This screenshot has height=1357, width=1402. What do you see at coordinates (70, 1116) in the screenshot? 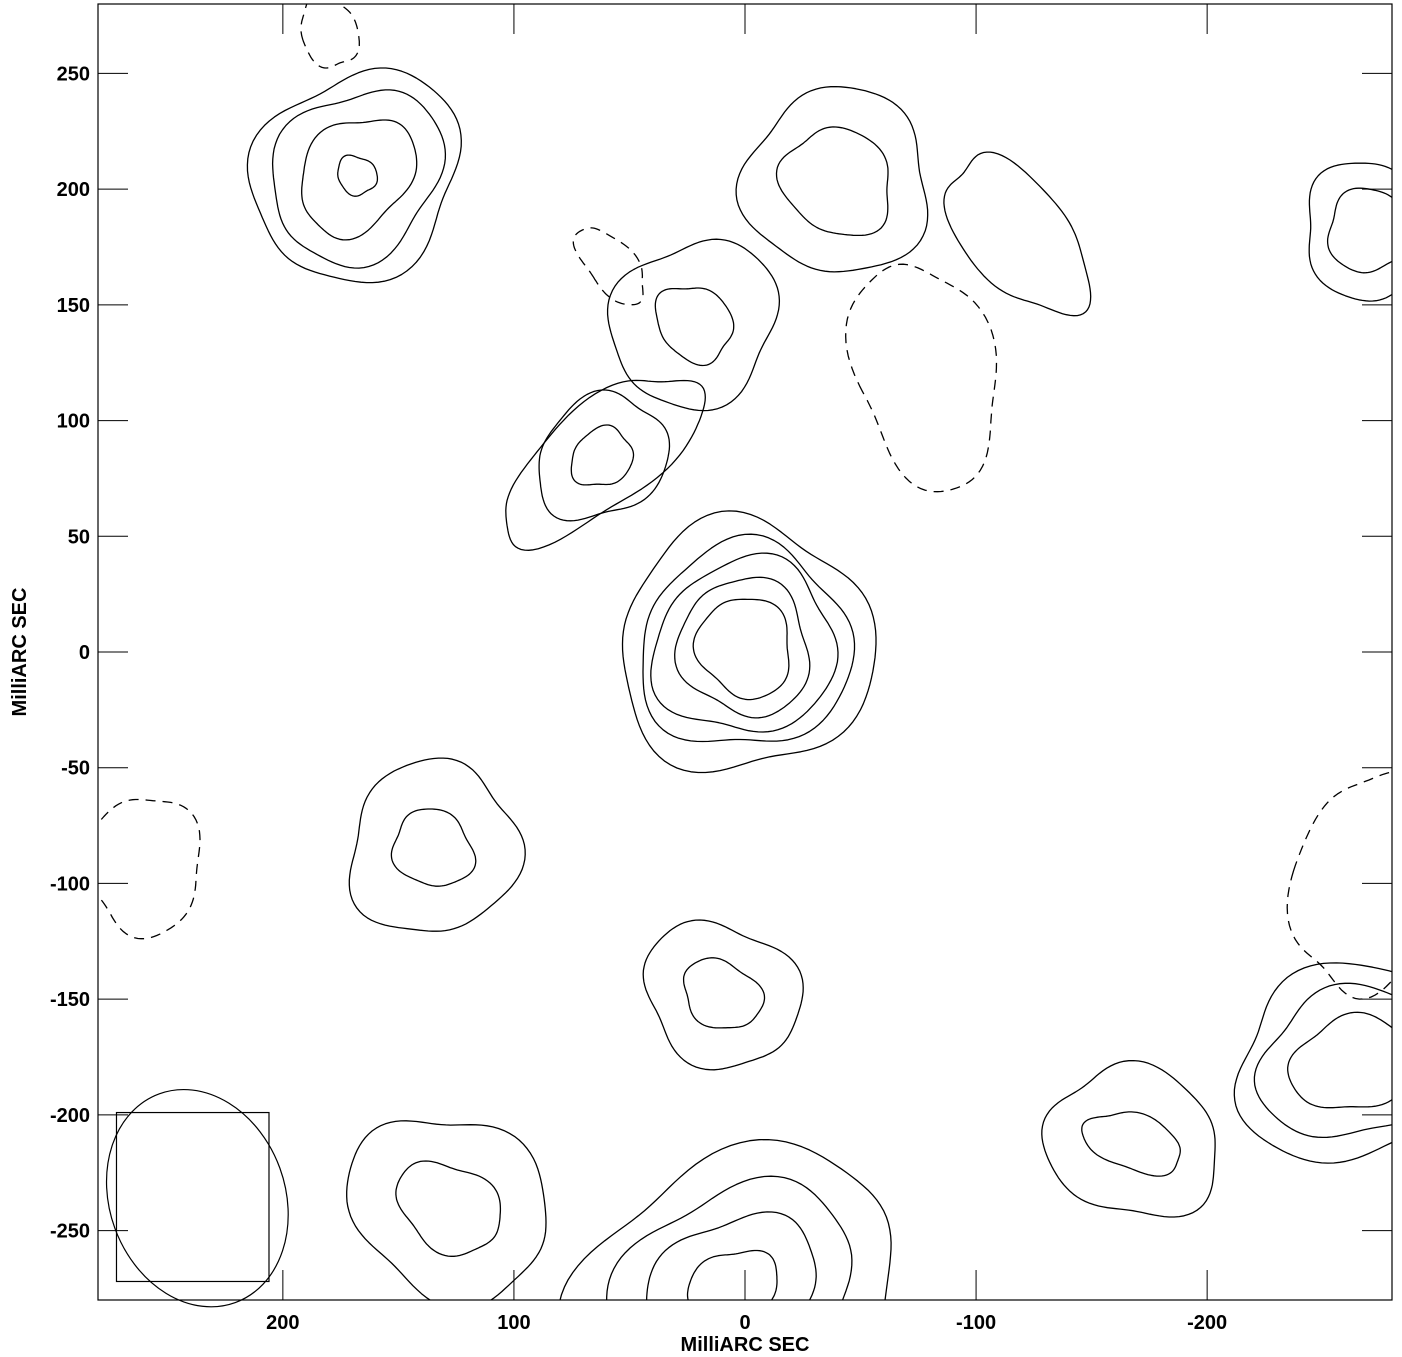
I see `y-tick-label: -200` at bounding box center [70, 1116].